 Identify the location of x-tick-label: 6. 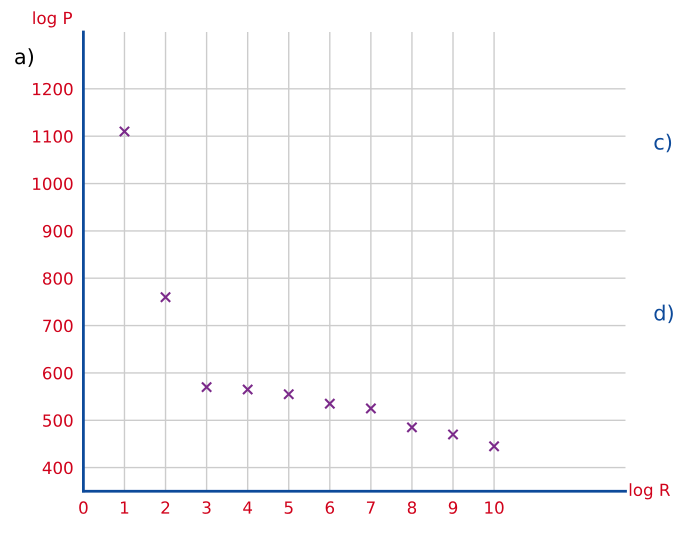
(330, 507).